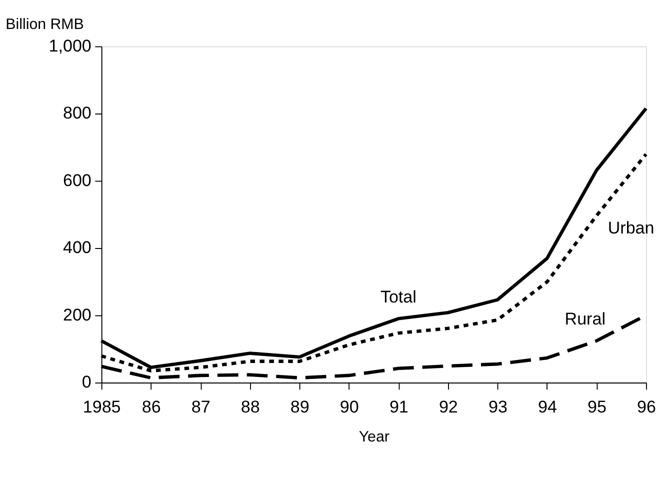 This screenshot has width=664, height=481. Describe the element at coordinates (349, 406) in the screenshot. I see `x-tick-label: 90` at that location.